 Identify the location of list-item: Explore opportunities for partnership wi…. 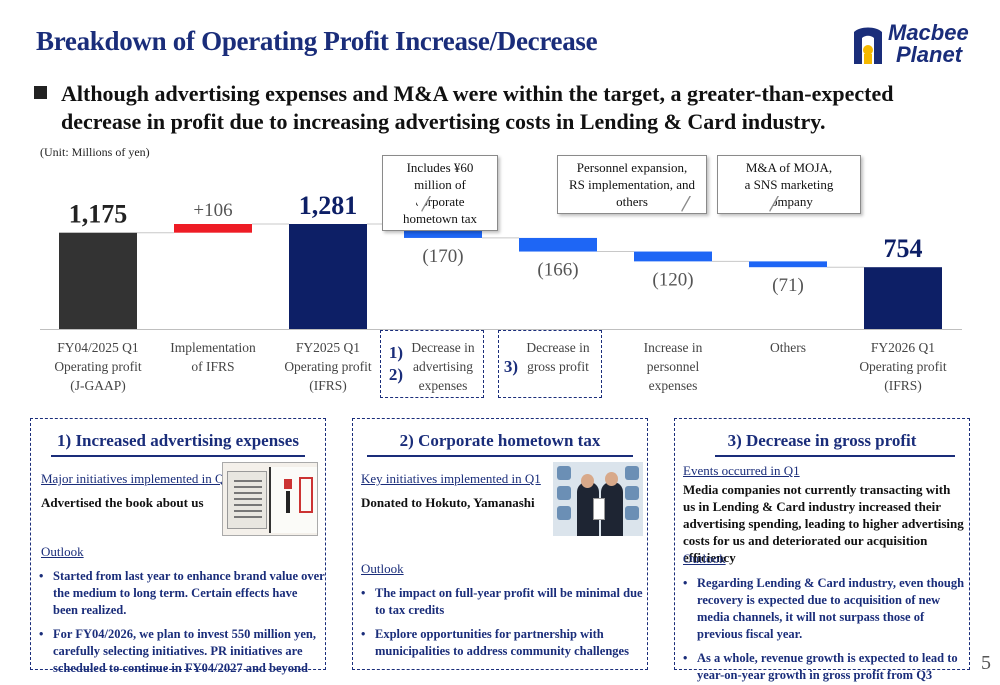
(502, 643).